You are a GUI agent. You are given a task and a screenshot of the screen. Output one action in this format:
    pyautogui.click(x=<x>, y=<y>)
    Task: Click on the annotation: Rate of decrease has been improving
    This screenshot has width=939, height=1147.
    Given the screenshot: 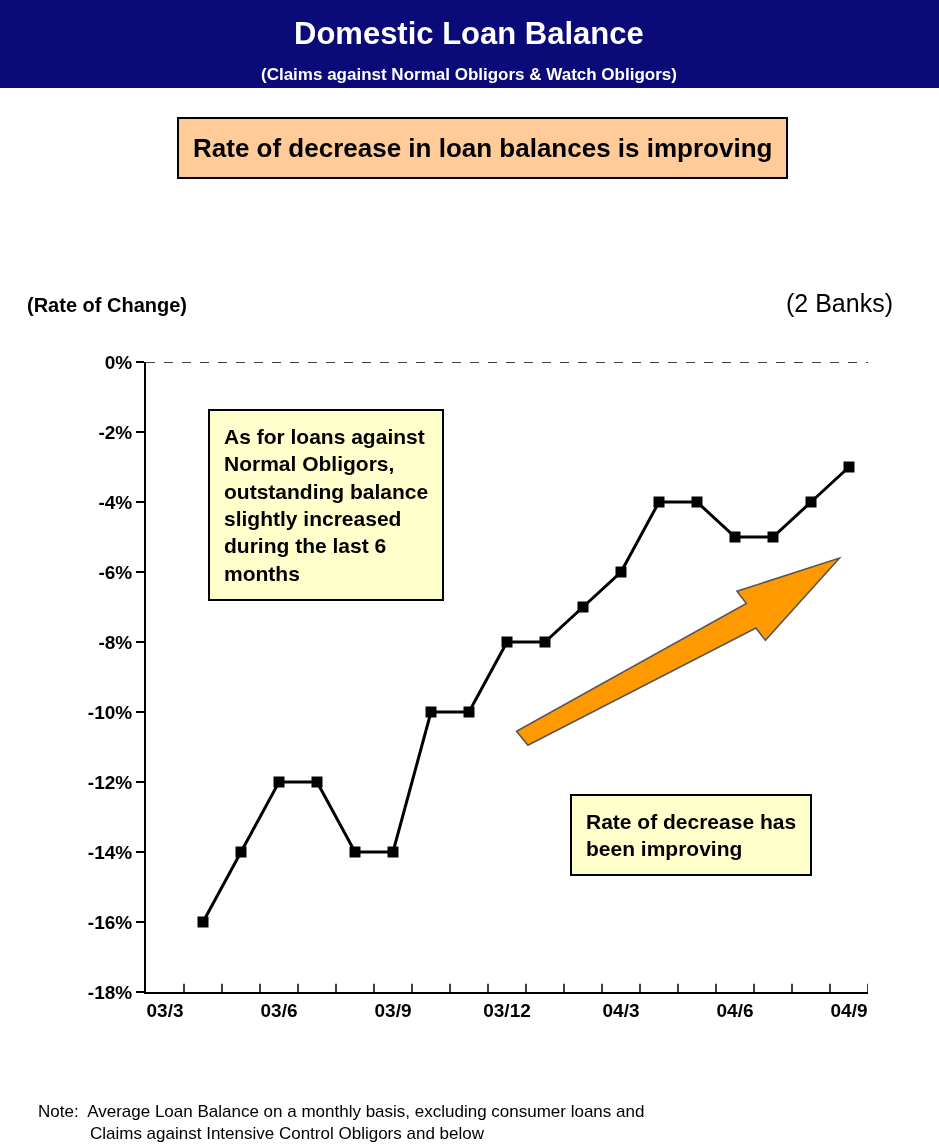 What is the action you would take?
    pyautogui.click(x=691, y=835)
    